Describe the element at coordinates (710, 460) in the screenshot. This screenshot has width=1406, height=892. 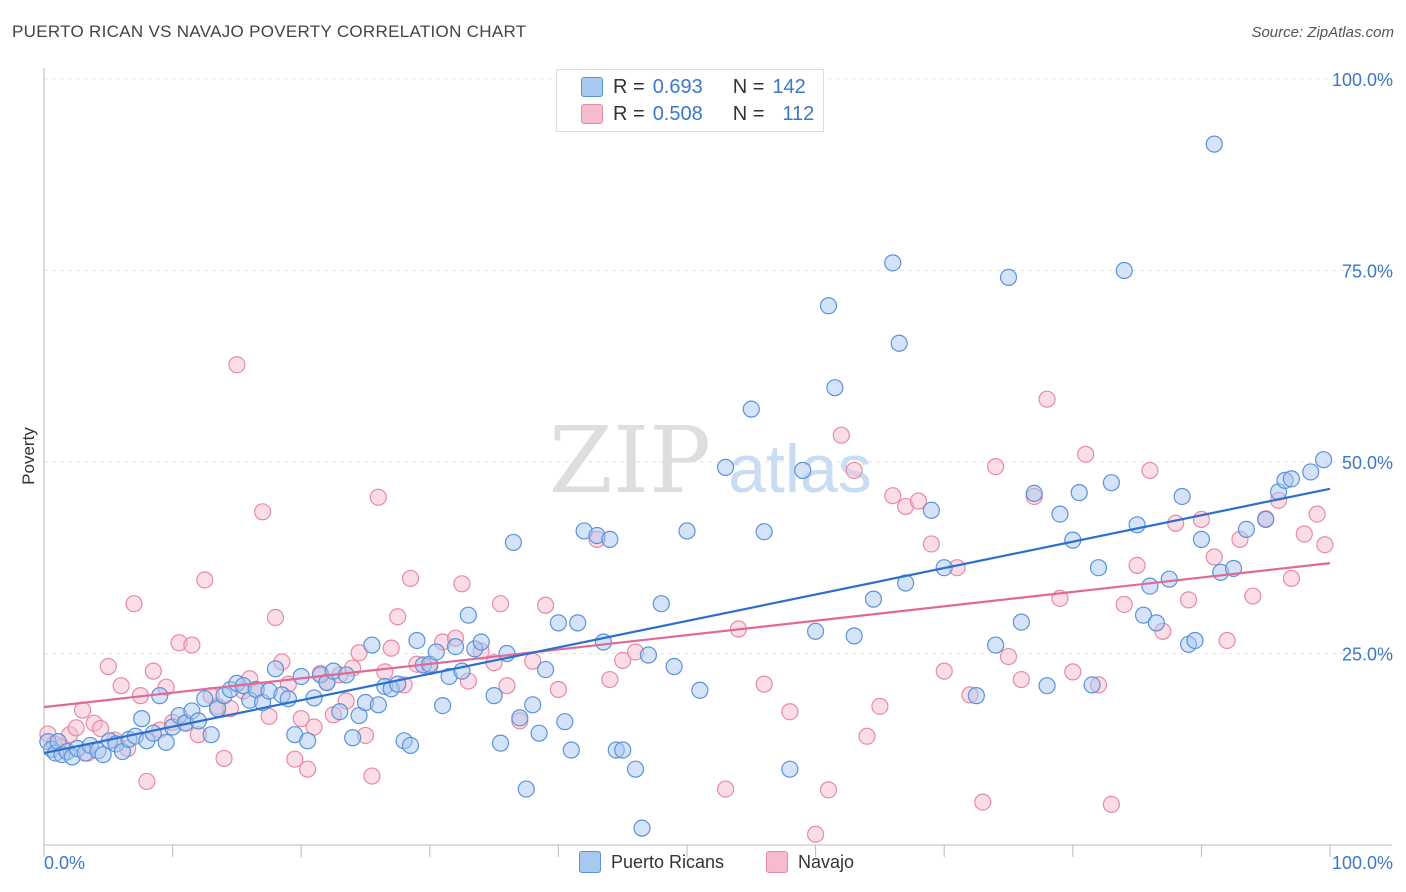
I see `watermark: ZIP atlas` at that location.